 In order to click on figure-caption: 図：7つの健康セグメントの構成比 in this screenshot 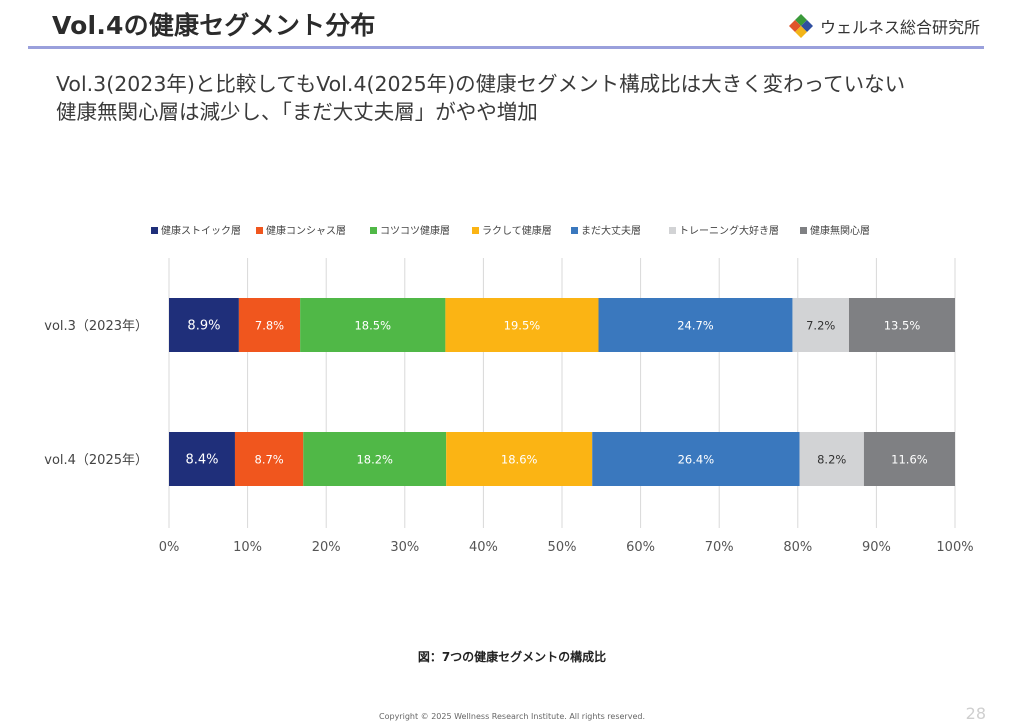, I will do `click(512, 657)`.